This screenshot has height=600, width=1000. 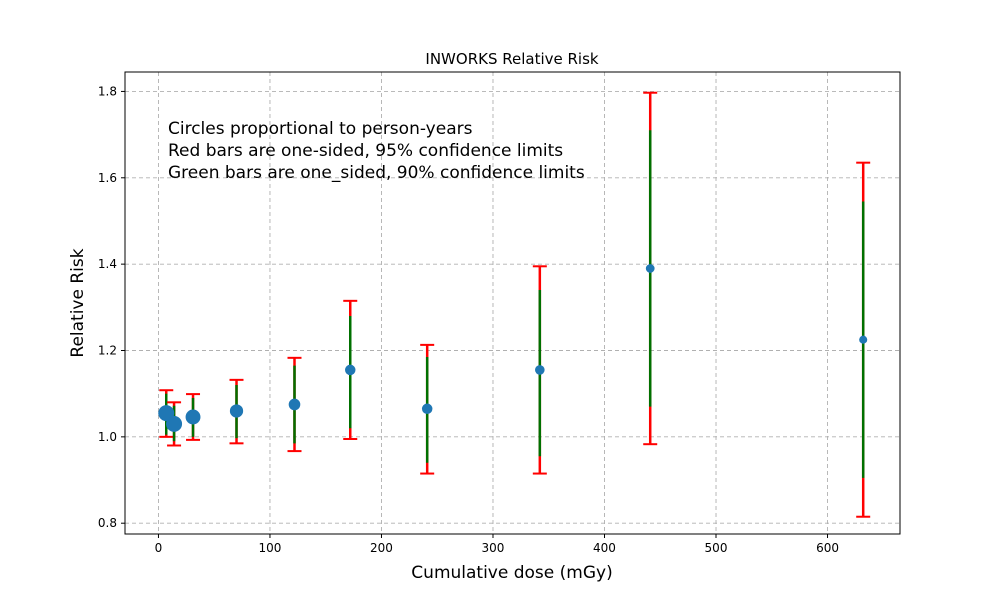 I want to click on x-tick-label: 400, so click(x=604, y=548).